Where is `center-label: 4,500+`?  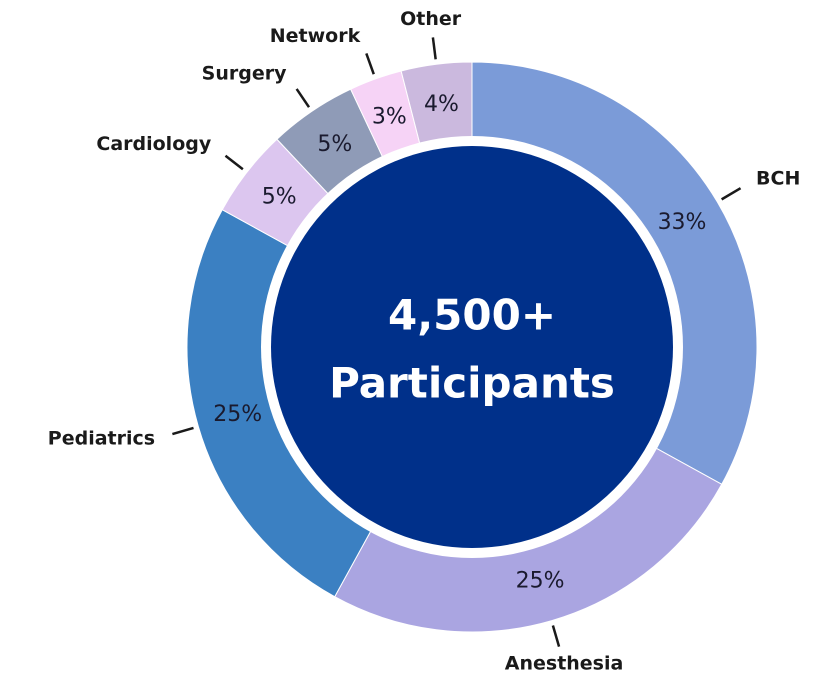
center-label: 4,500+ is located at coordinates (472, 315).